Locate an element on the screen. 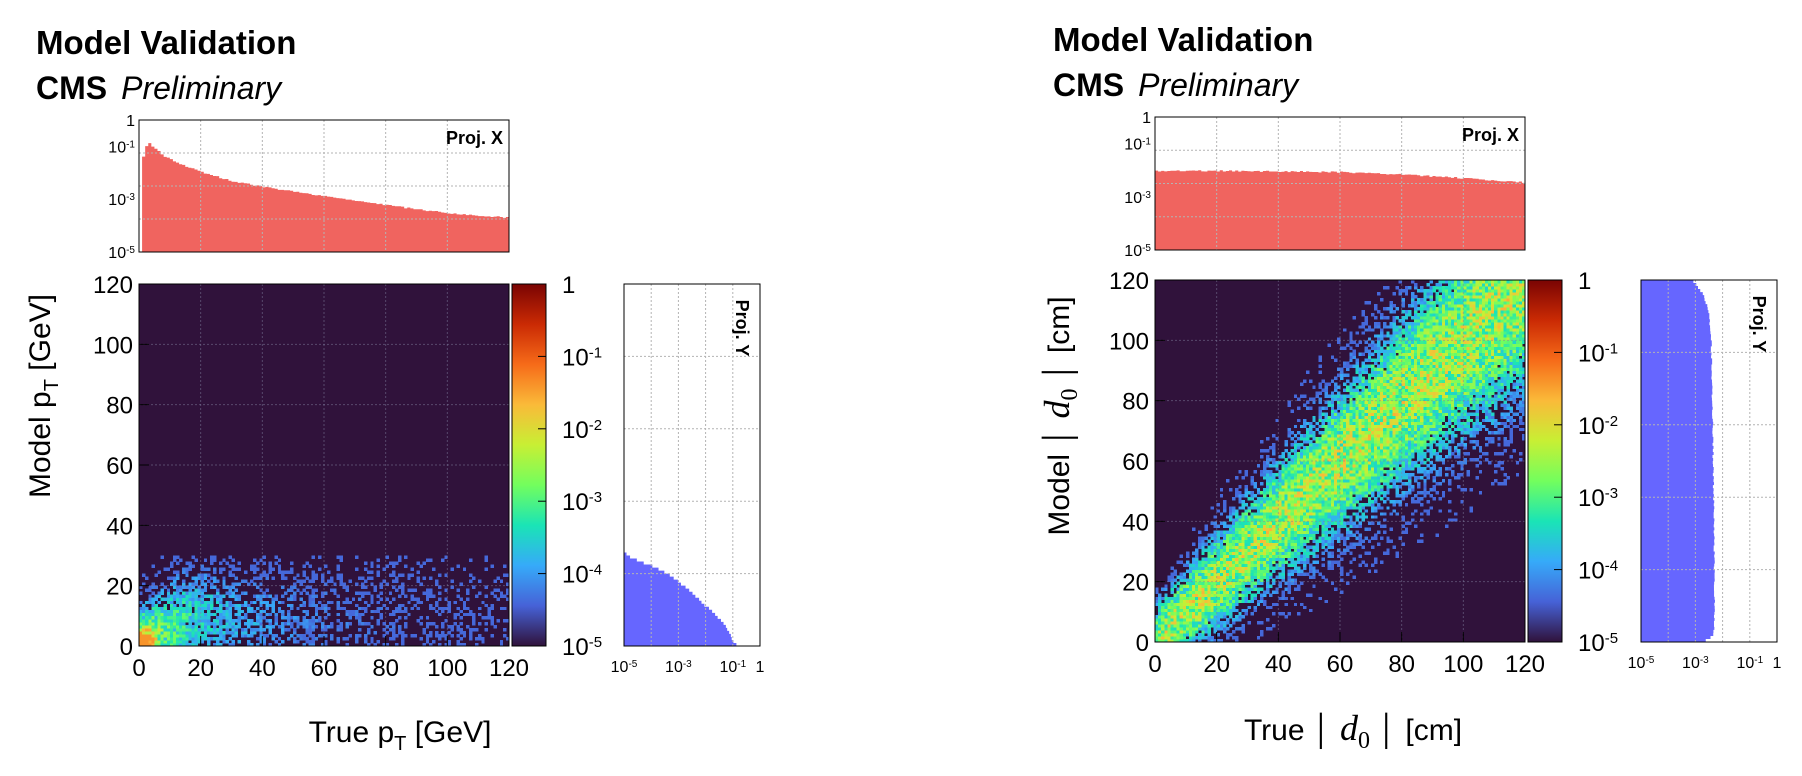 The width and height of the screenshot is (1802, 776). y-tick-label: 120 is located at coordinates (113, 285).